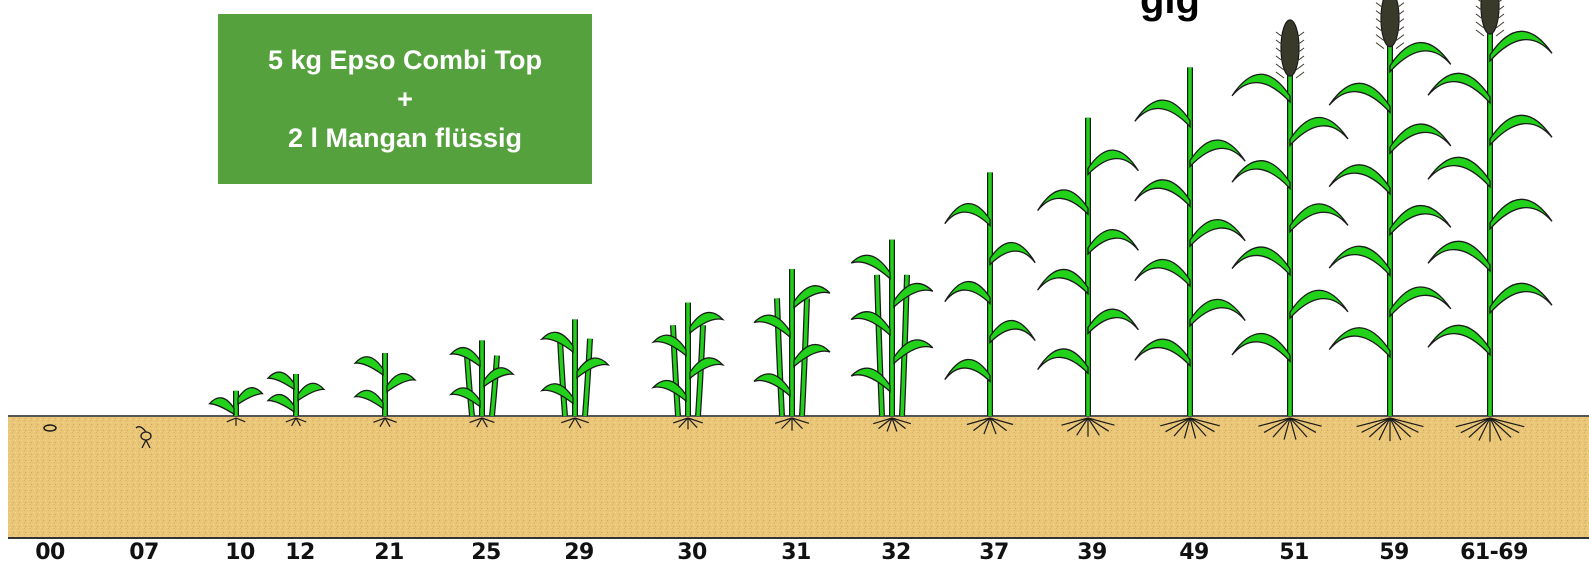 The image size is (1589, 577). What do you see at coordinates (1394, 552) in the screenshot?
I see `stage-label-59: 59` at bounding box center [1394, 552].